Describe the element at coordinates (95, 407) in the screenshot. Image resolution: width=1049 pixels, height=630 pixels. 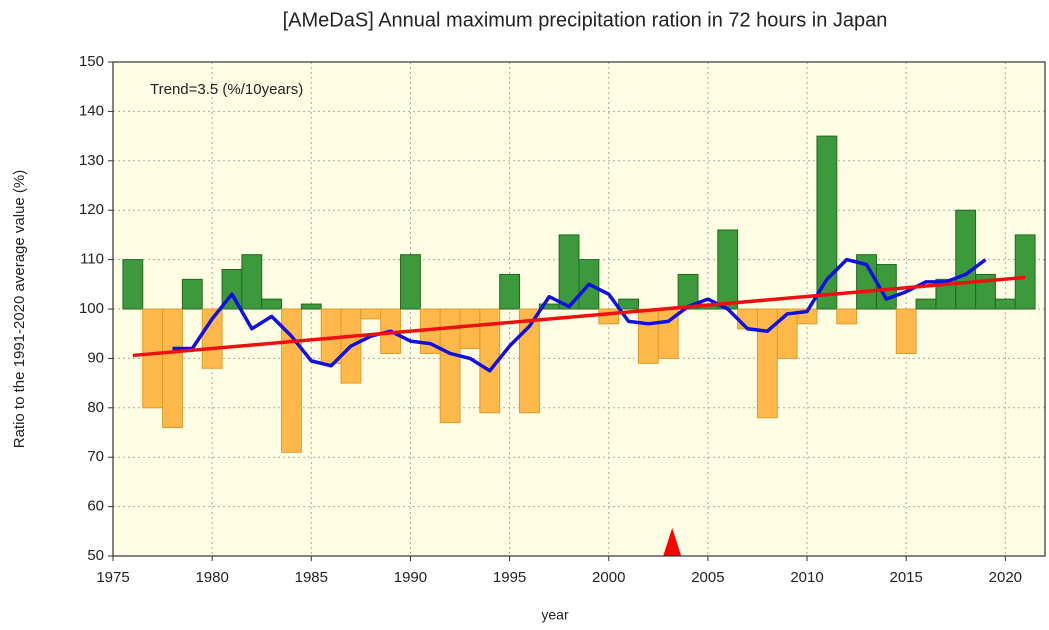
I see `y-tick-label: 80` at that location.